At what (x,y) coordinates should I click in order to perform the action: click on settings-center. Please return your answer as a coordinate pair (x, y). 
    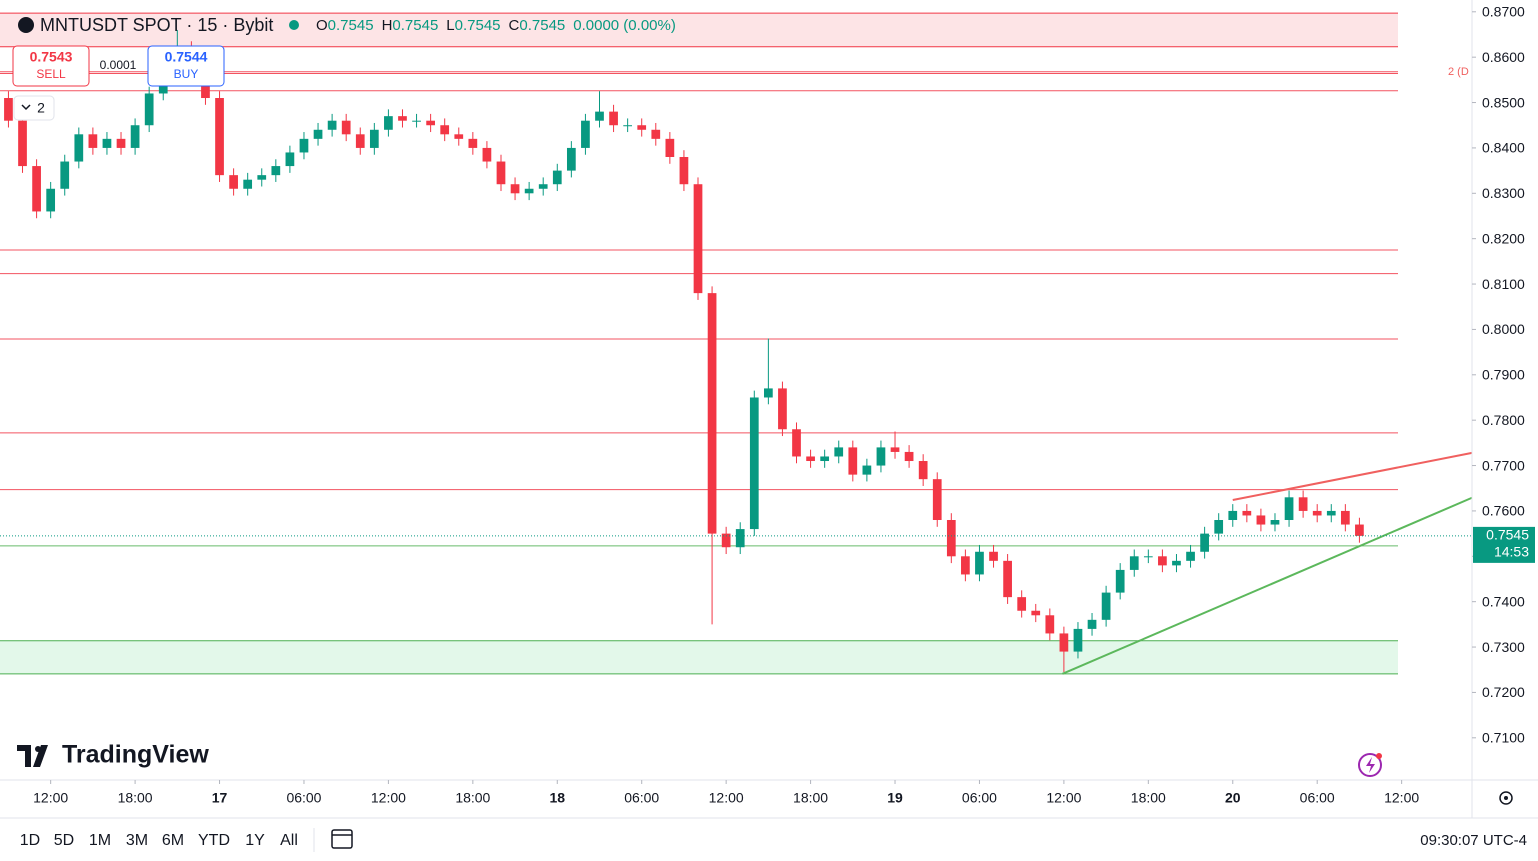
    Looking at the image, I should click on (1506, 798).